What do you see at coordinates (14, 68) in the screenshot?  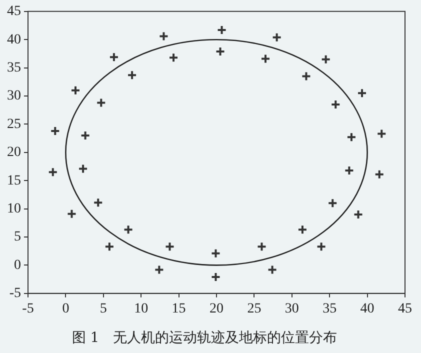 I see `y-tick-label: 35` at bounding box center [14, 68].